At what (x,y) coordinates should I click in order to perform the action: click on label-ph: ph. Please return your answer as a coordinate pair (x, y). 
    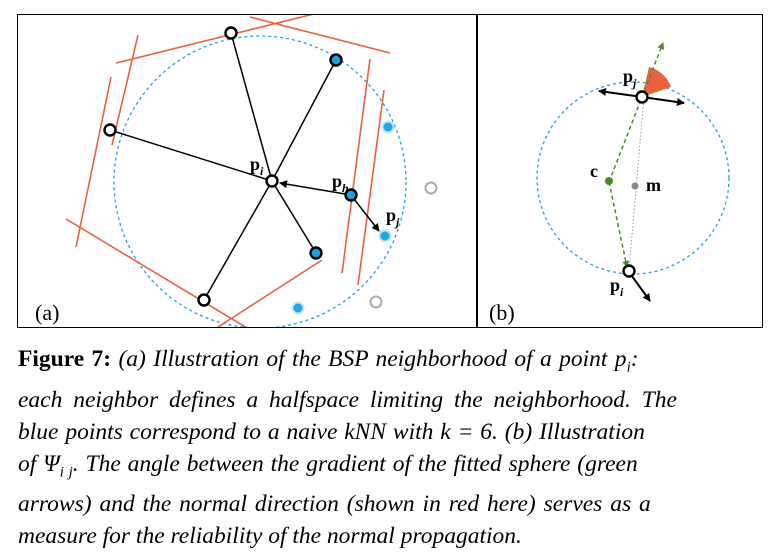
    Looking at the image, I should click on (340, 183).